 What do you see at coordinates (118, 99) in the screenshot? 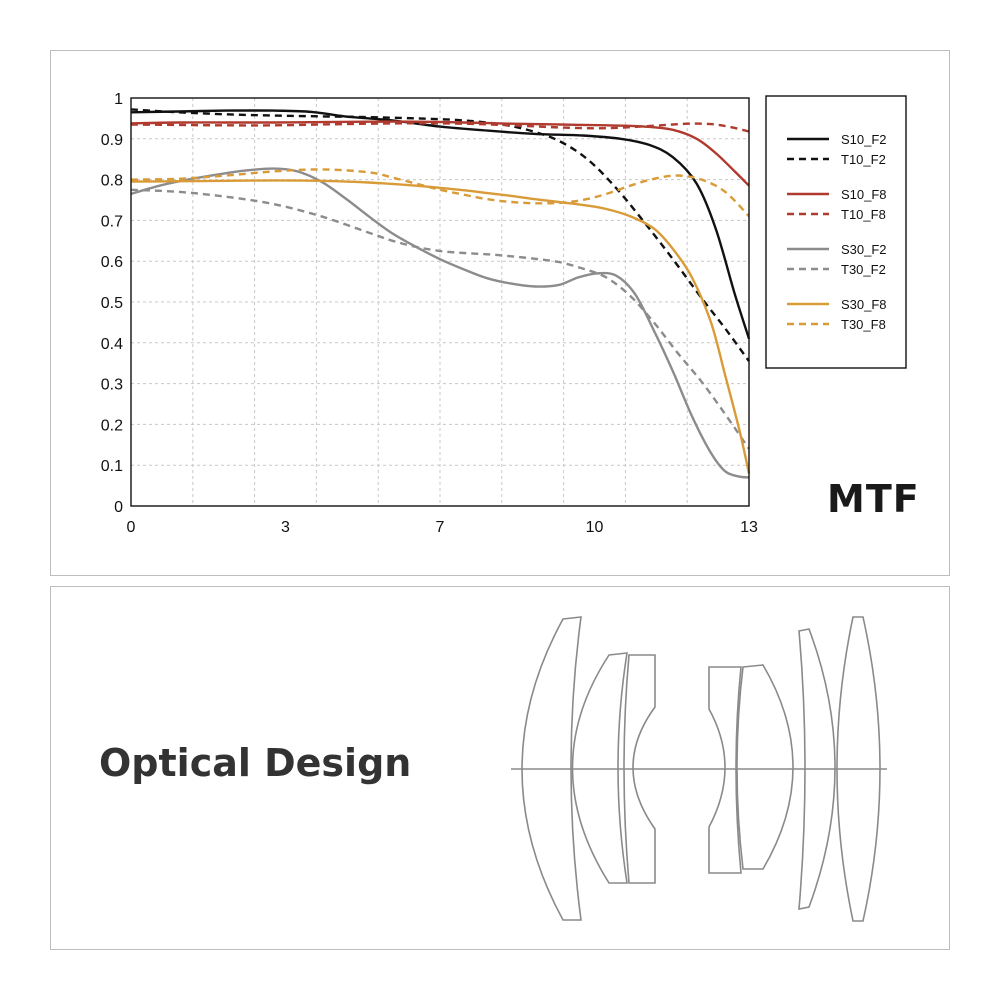
I see `y-tick-label: 1` at bounding box center [118, 99].